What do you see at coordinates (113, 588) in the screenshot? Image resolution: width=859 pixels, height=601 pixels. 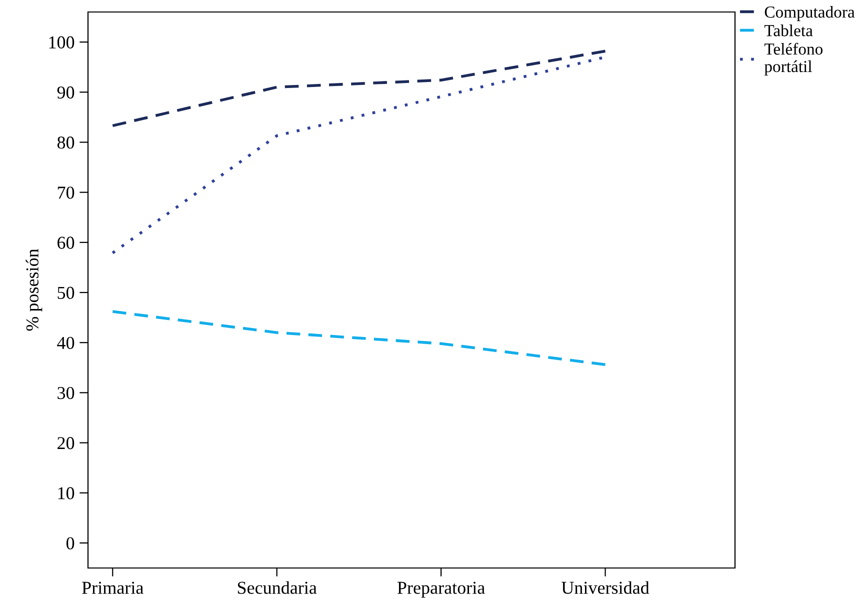 I see `x-tick-label: Primaria` at bounding box center [113, 588].